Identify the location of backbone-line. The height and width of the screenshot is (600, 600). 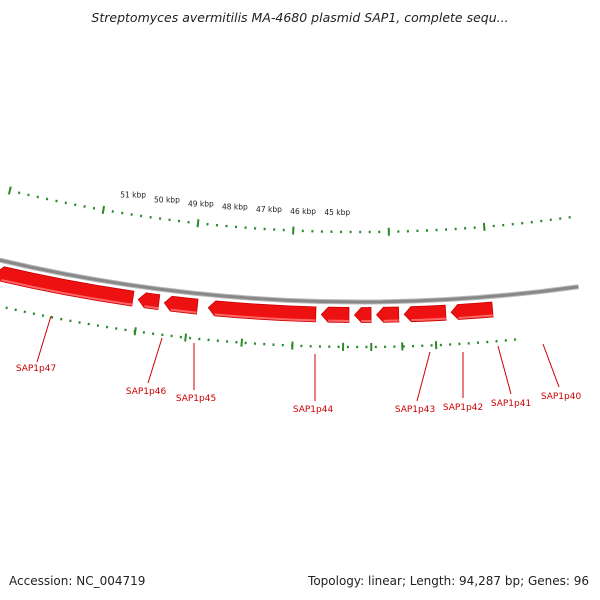
(289, 281).